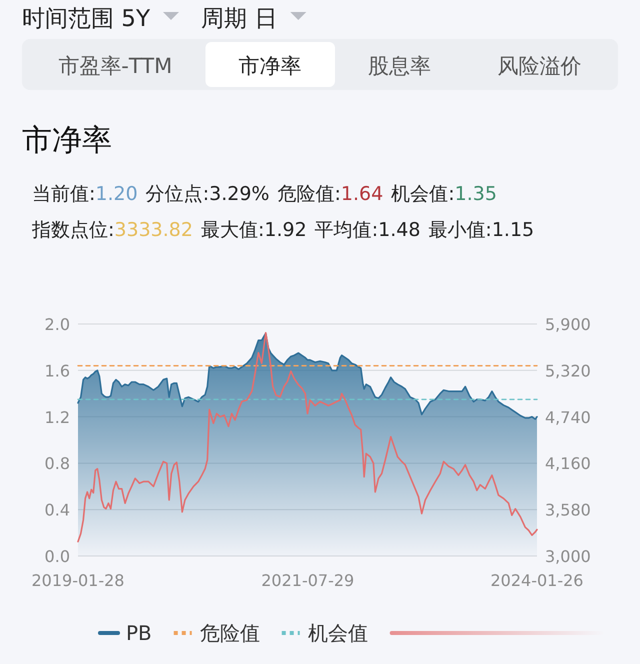  What do you see at coordinates (57, 464) in the screenshot?
I see `y-tick-label: 0.8` at bounding box center [57, 464].